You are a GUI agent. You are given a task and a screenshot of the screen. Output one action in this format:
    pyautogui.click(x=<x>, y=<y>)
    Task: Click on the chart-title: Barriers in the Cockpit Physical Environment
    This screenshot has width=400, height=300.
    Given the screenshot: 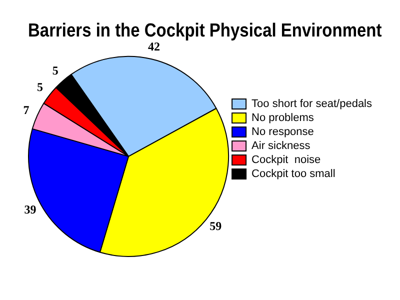 What is the action you would take?
    pyautogui.click(x=205, y=30)
    